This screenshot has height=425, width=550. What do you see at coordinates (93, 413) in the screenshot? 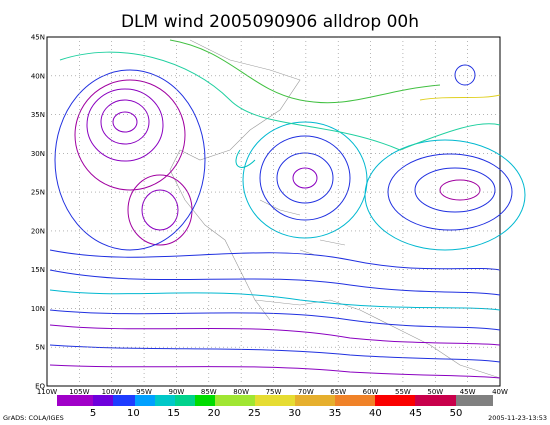
I see `colorbar-label: 5` at bounding box center [93, 413].